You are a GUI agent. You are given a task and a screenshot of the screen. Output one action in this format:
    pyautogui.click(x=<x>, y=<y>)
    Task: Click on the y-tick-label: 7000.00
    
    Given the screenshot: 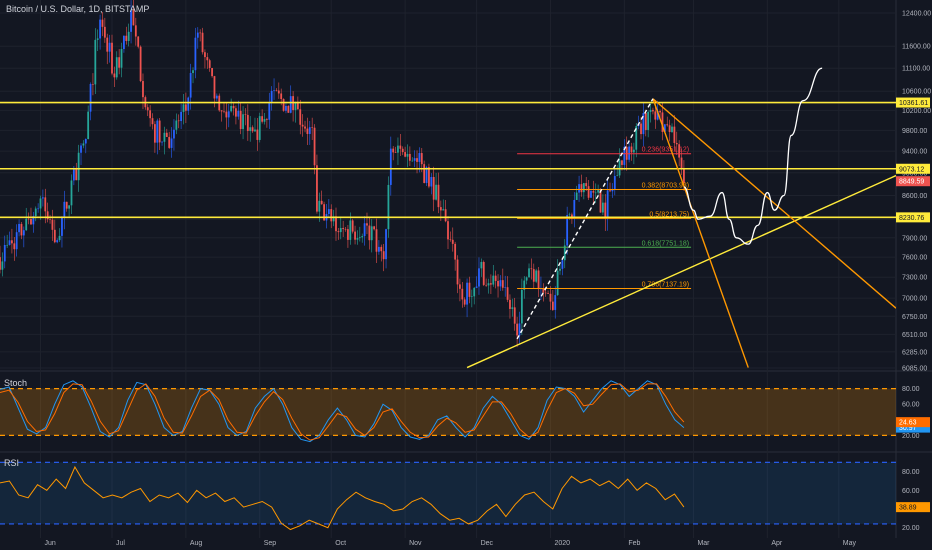 What is the action you would take?
    pyautogui.click(x=914, y=299)
    